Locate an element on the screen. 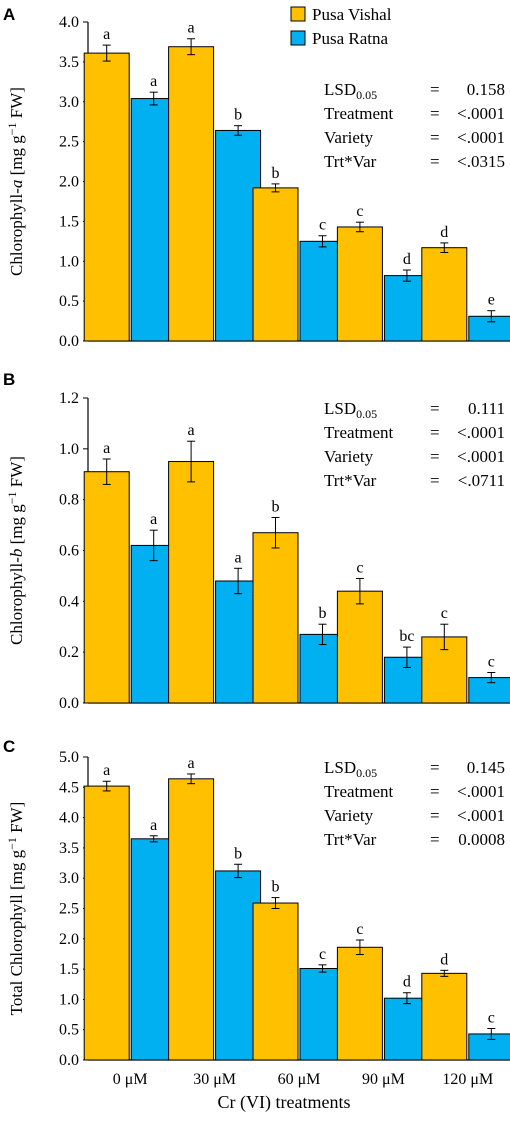  x-axis-label: Cr (VI) treatments is located at coordinates (284, 1102).